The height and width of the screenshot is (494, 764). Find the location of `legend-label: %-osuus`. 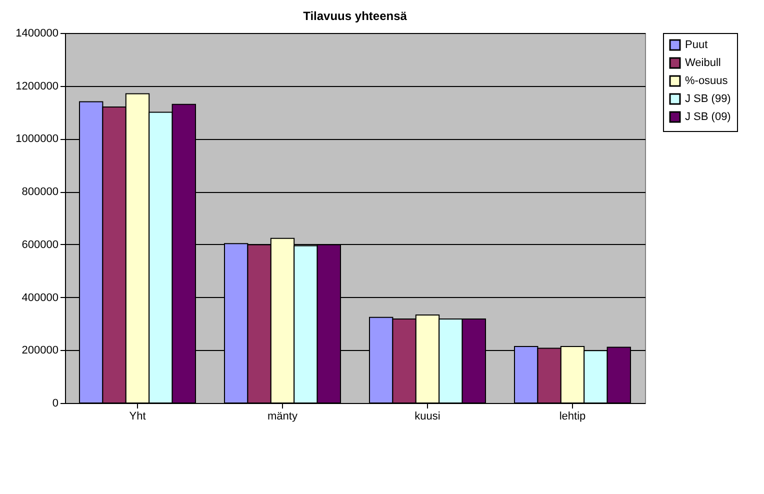

legend-label: %-osuus is located at coordinates (706, 81).